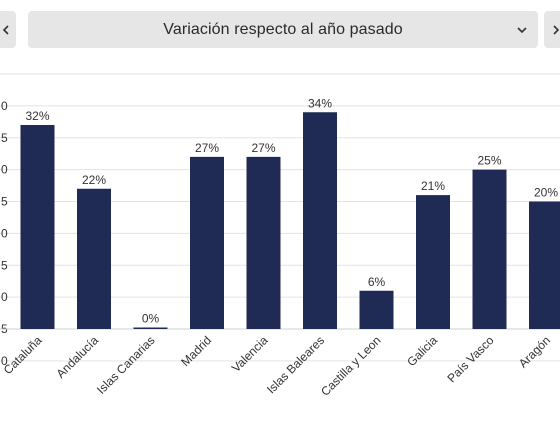  What do you see at coordinates (546, 193) in the screenshot?
I see `data-label: 20%` at bounding box center [546, 193].